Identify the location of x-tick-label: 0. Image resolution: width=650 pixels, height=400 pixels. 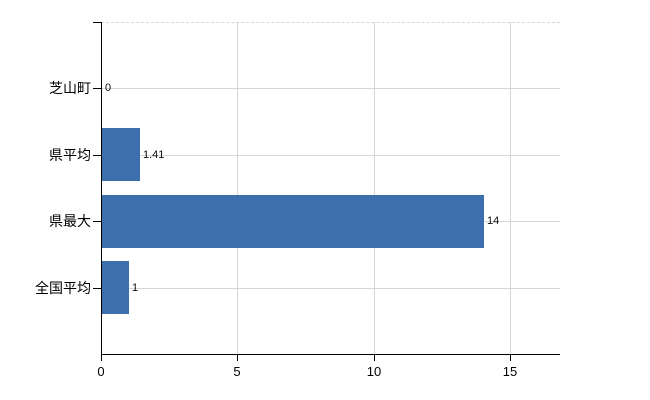
(101, 371).